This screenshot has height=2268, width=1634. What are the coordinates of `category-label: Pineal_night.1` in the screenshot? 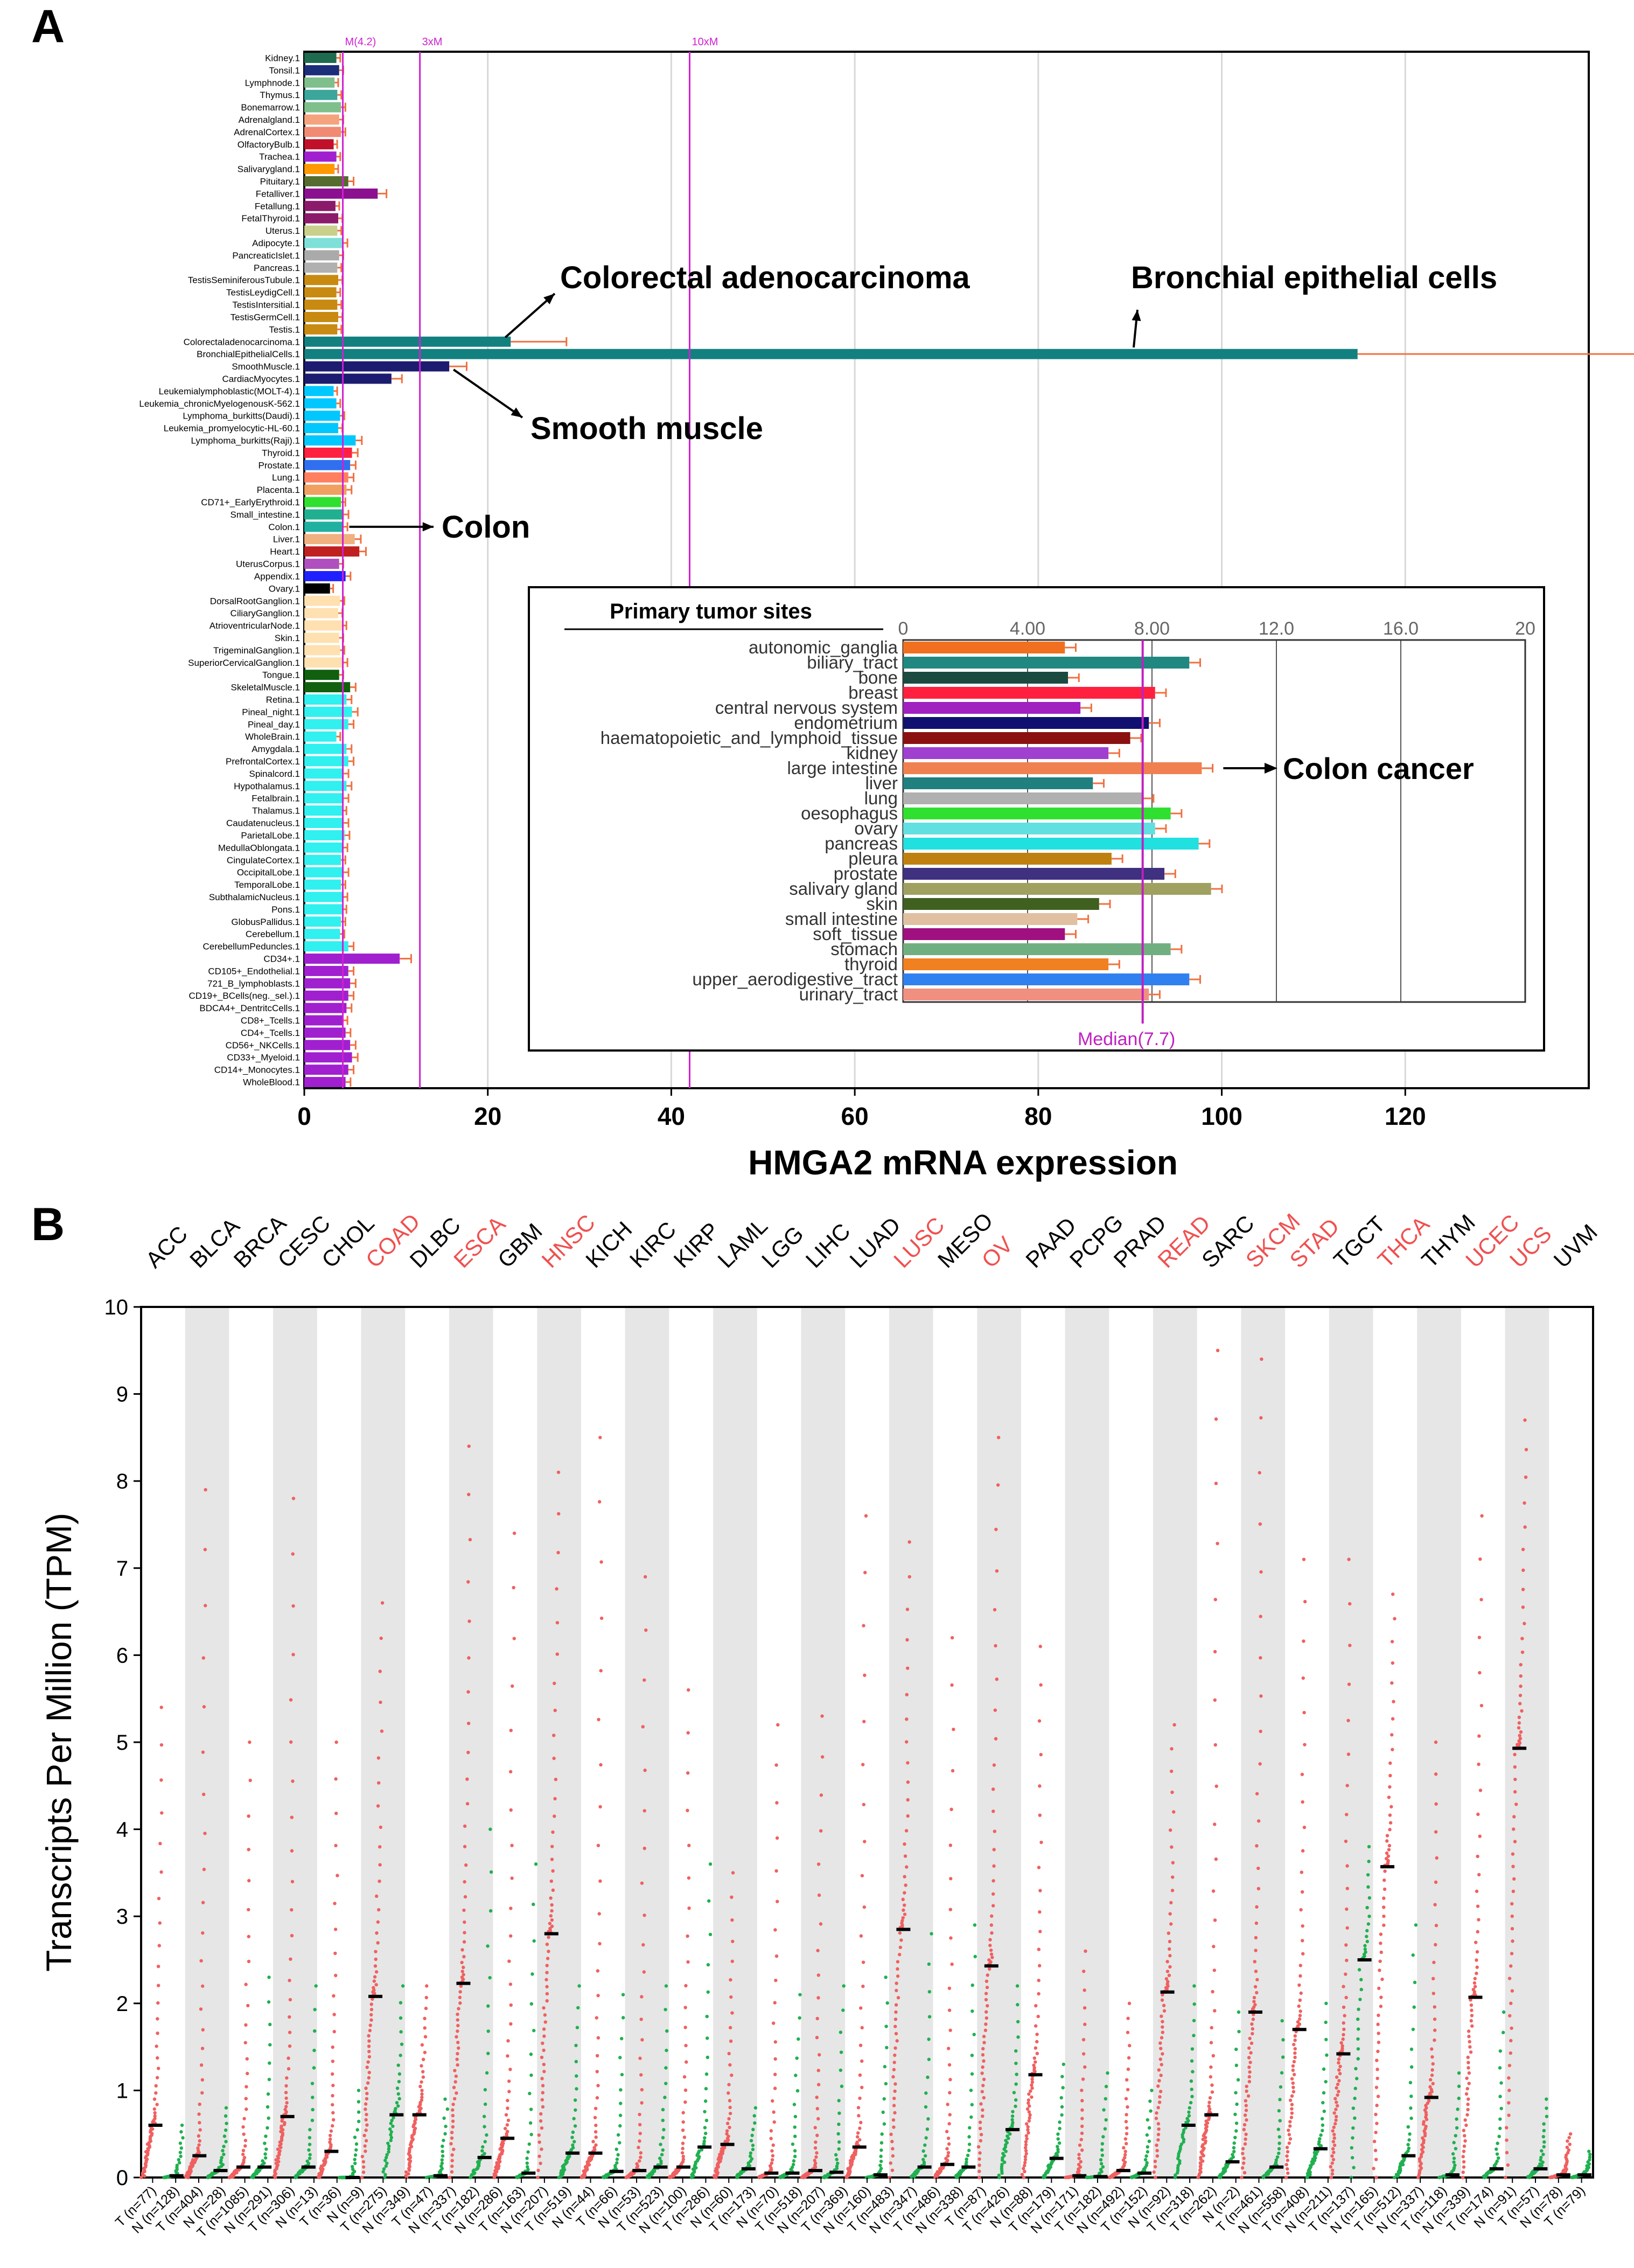 It's located at (271, 712).